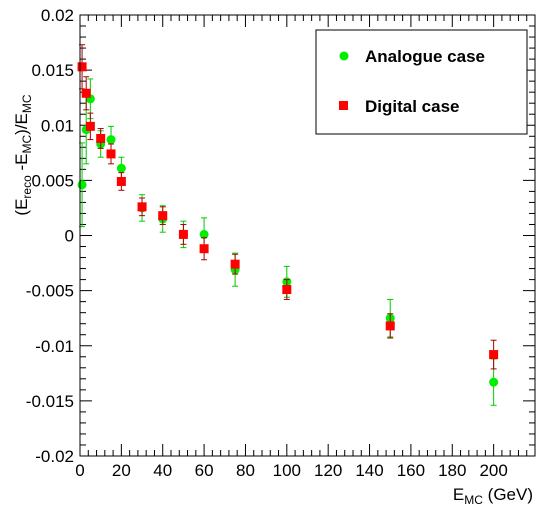 This screenshot has height=518, width=546. I want to click on y-tick-label: 0.02, so click(57, 15).